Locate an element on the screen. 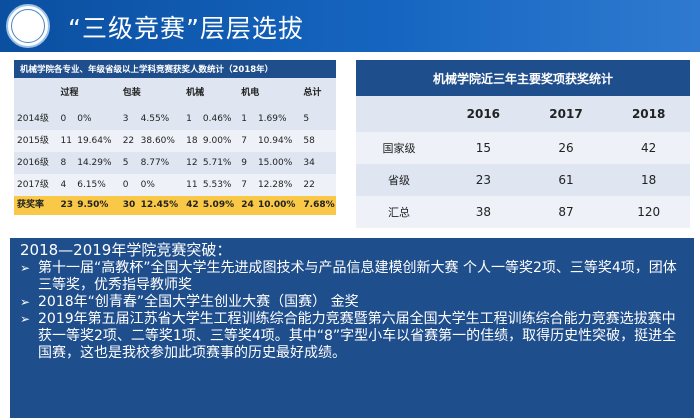 Image resolution: width=700 pixels, height=420 pixels. row-label: 获奖率 is located at coordinates (37, 205).